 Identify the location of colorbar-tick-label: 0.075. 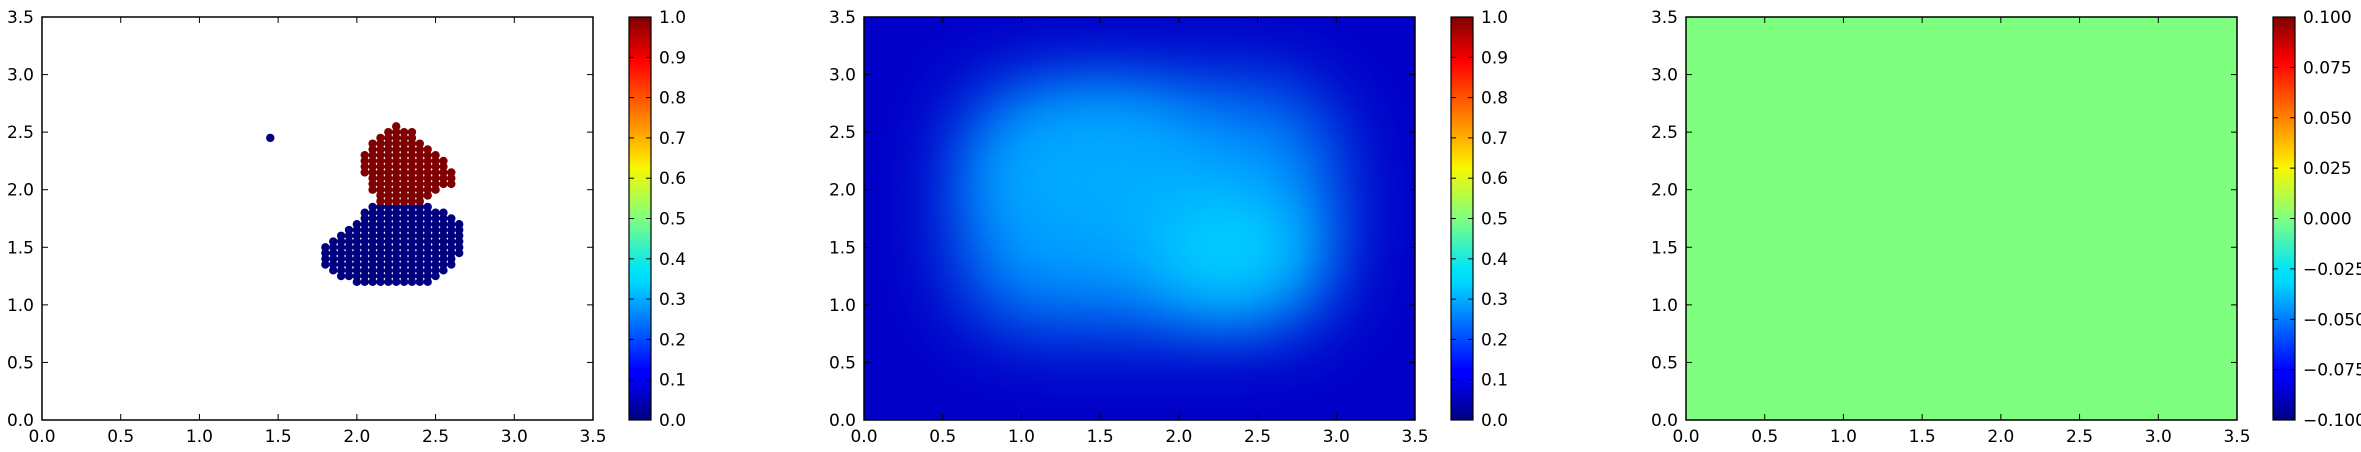
(2327, 68).